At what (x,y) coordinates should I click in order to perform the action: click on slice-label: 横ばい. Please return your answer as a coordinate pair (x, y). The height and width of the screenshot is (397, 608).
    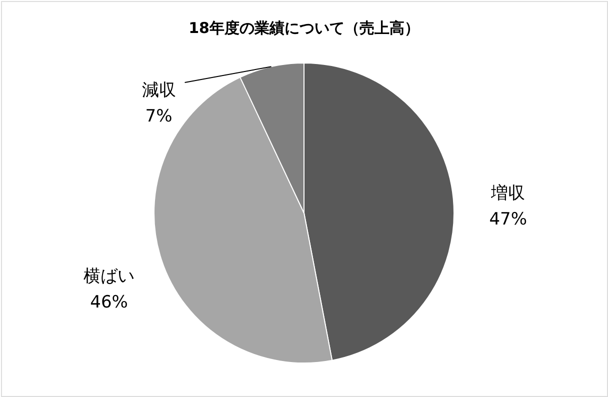
    Looking at the image, I should click on (109, 276).